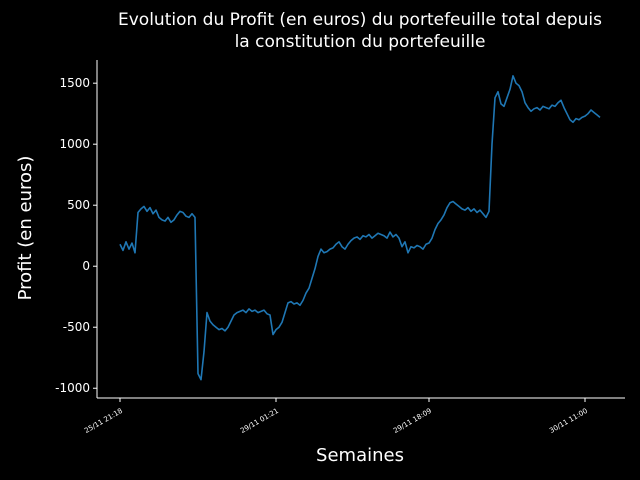  What do you see at coordinates (72, 388) in the screenshot?
I see `y-tick-label: -1000` at bounding box center [72, 388].